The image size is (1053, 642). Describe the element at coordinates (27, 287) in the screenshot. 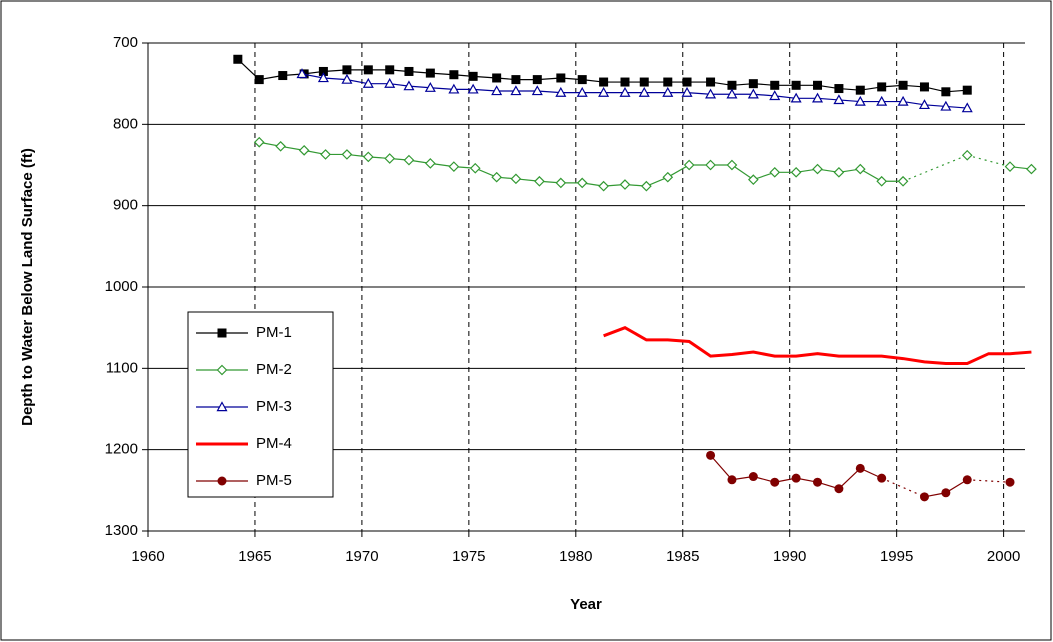

I see `y-axis-title: Depth to Water Below Land Surface (ft)` at that location.